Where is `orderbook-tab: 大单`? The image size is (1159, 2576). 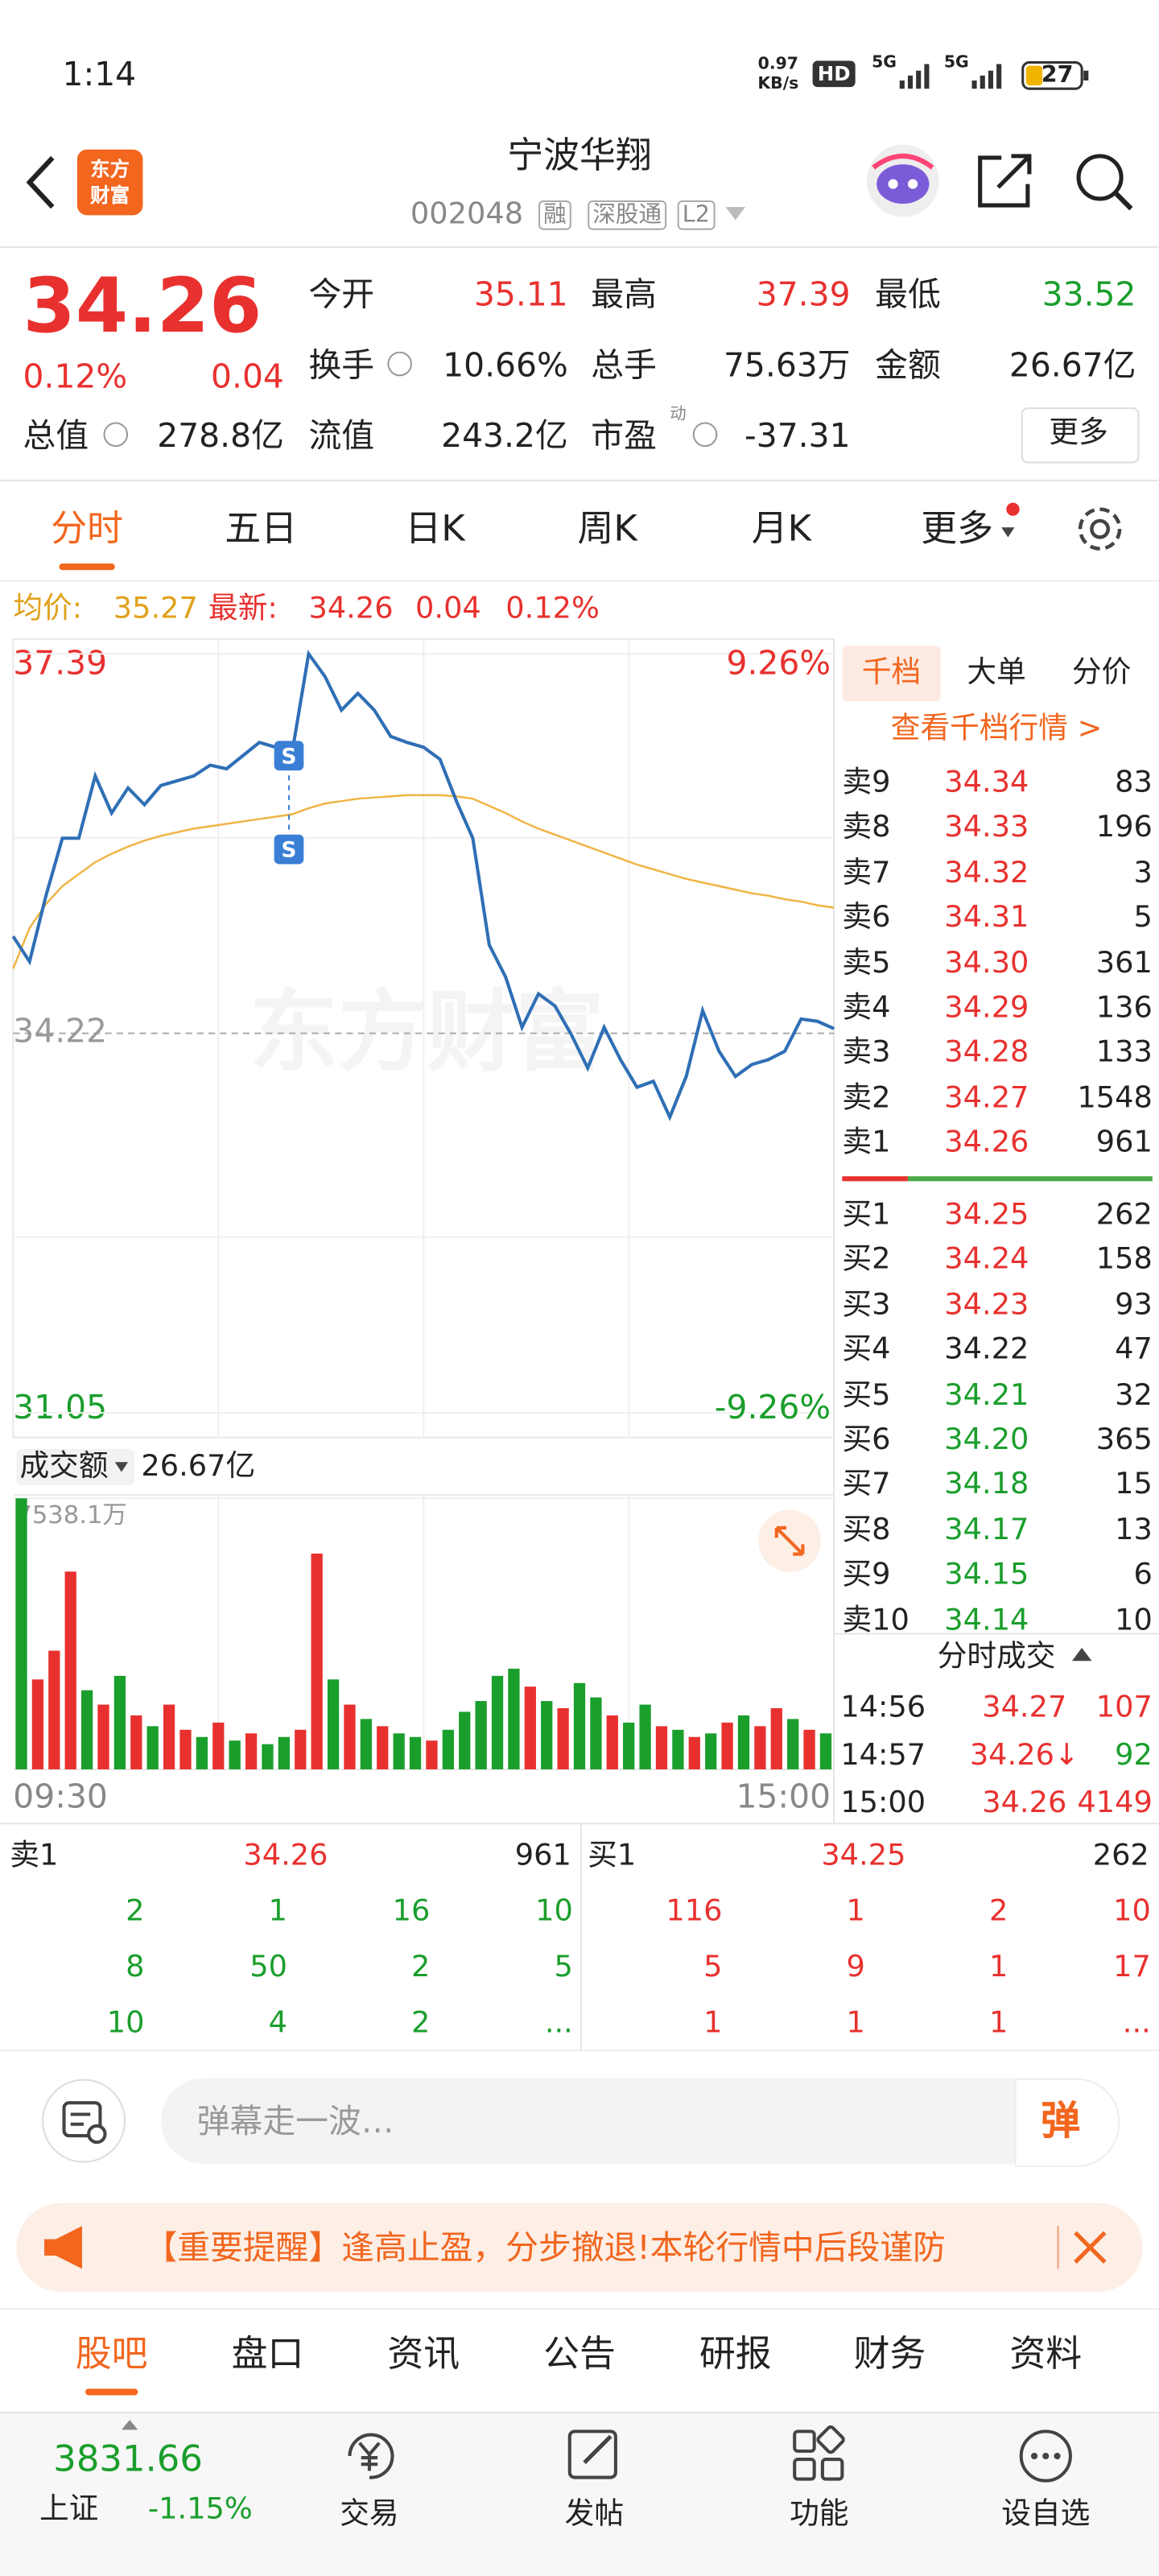 orderbook-tab: 大单 is located at coordinates (996, 673).